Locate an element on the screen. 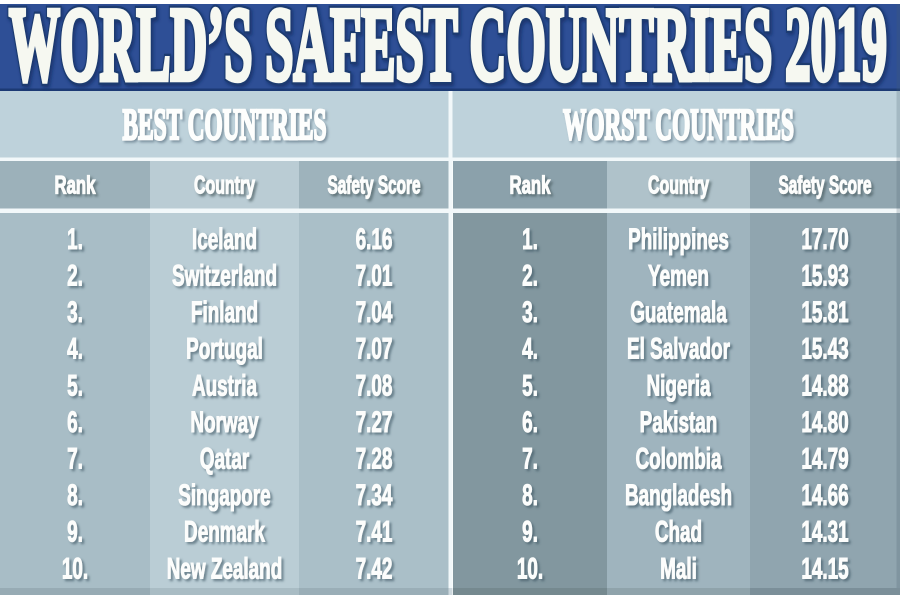 The width and height of the screenshot is (900, 595). svg-text: Qatar is located at coordinates (225, 459).